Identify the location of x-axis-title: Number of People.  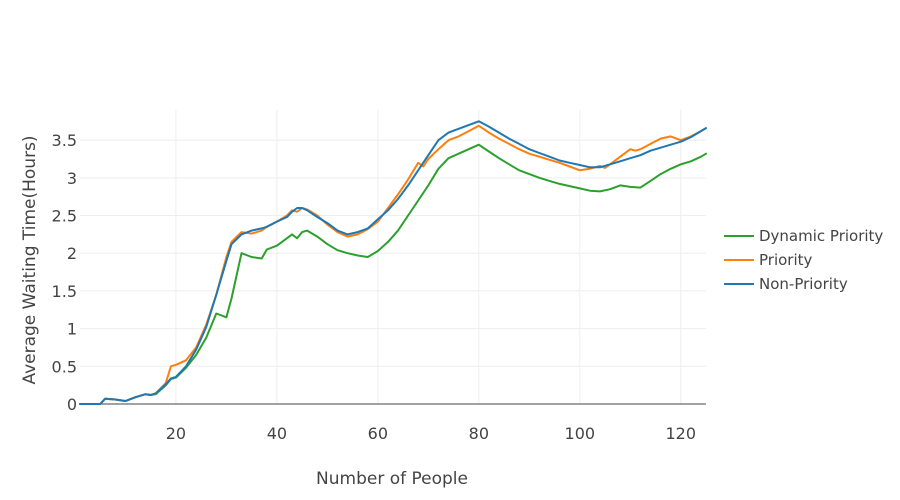
(392, 479).